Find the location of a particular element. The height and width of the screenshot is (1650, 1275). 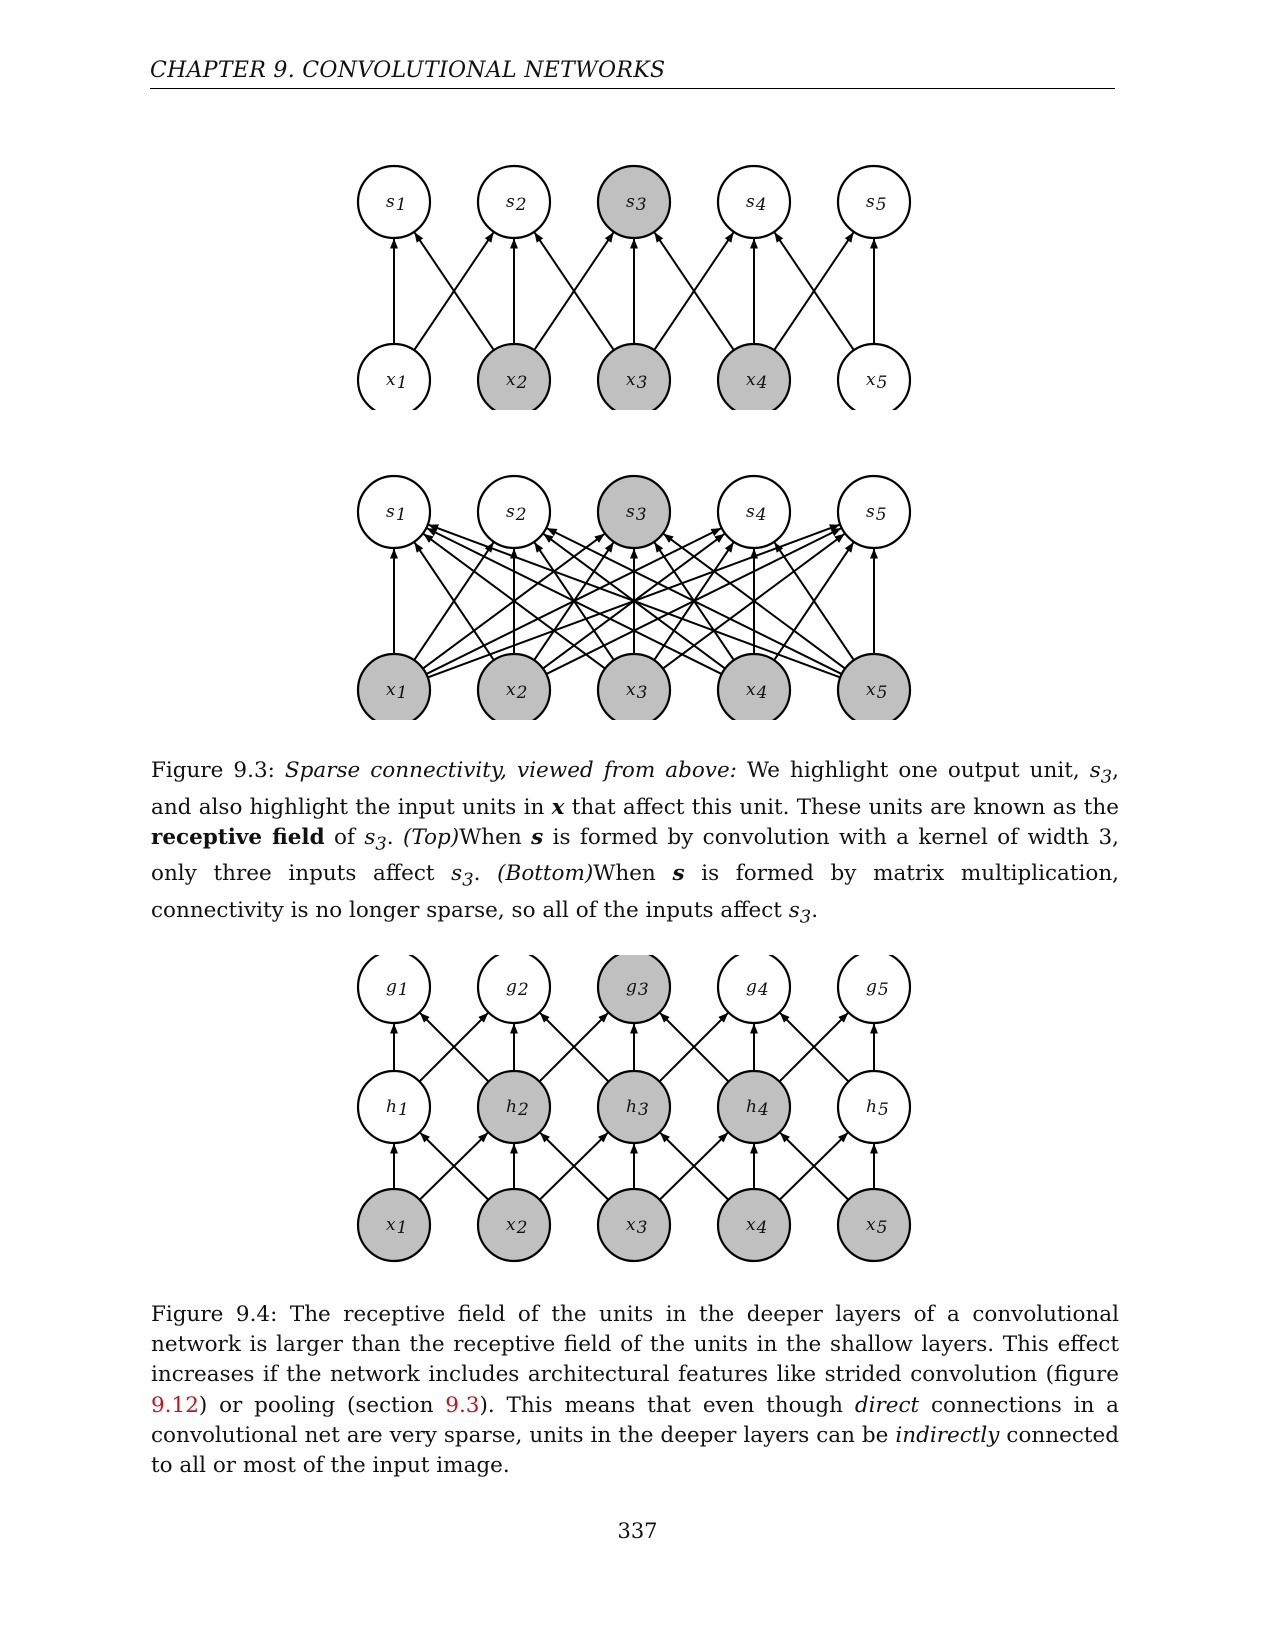

top-output-label-2: s2 is located at coordinates (516, 203).